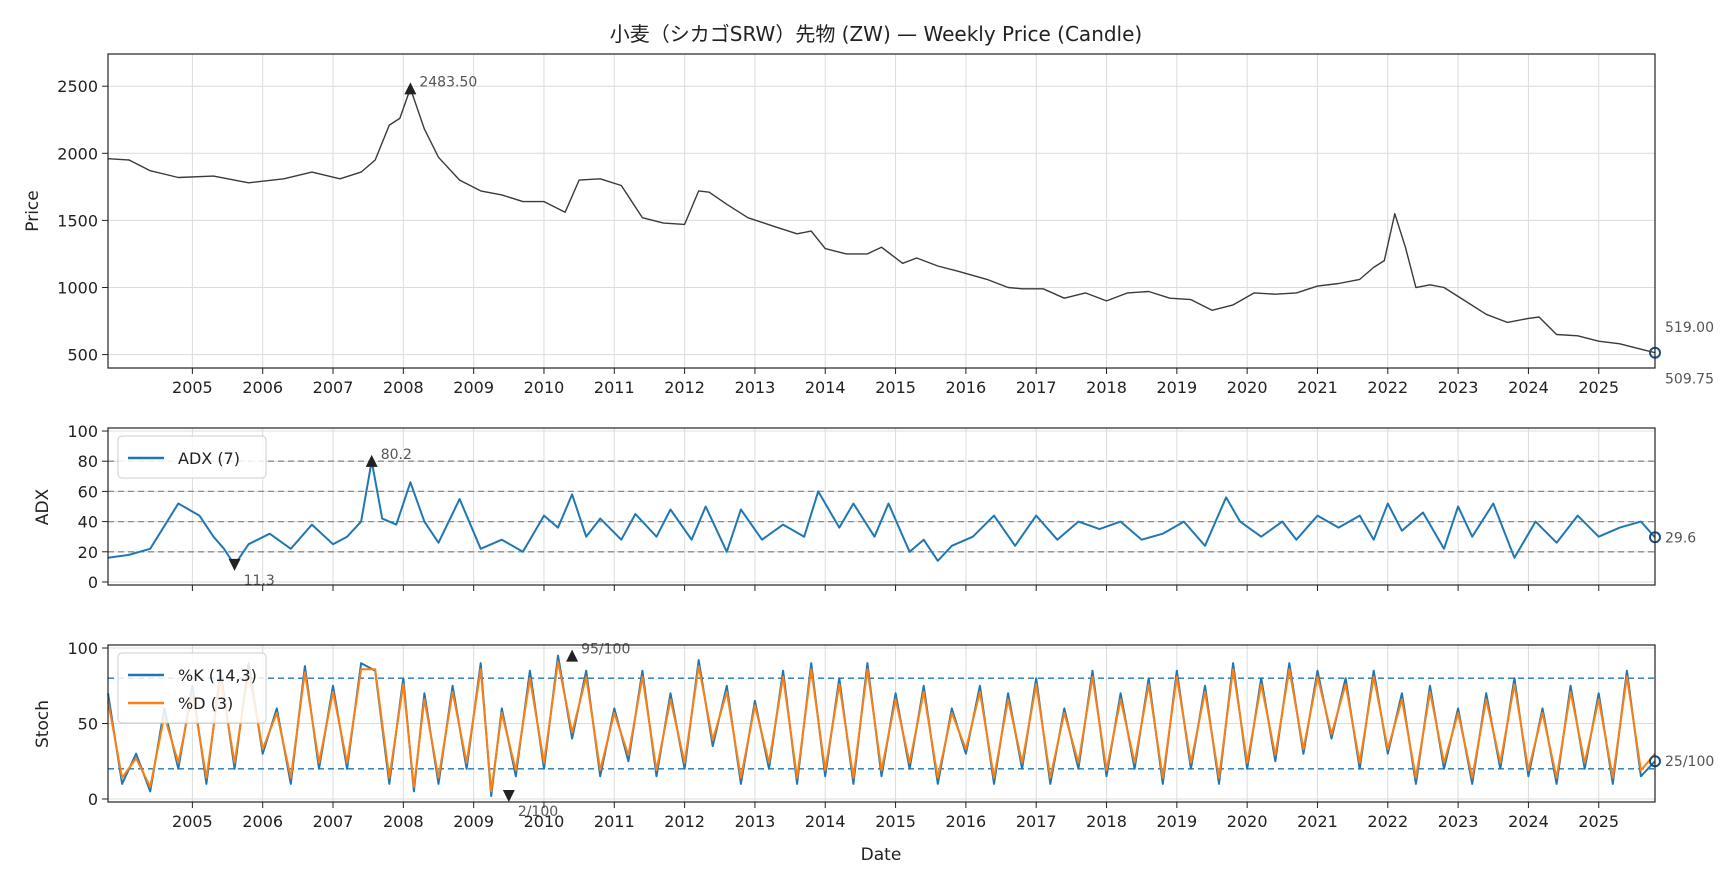 The width and height of the screenshot is (1728, 882). I want to click on price-max-marker, so click(410, 88).